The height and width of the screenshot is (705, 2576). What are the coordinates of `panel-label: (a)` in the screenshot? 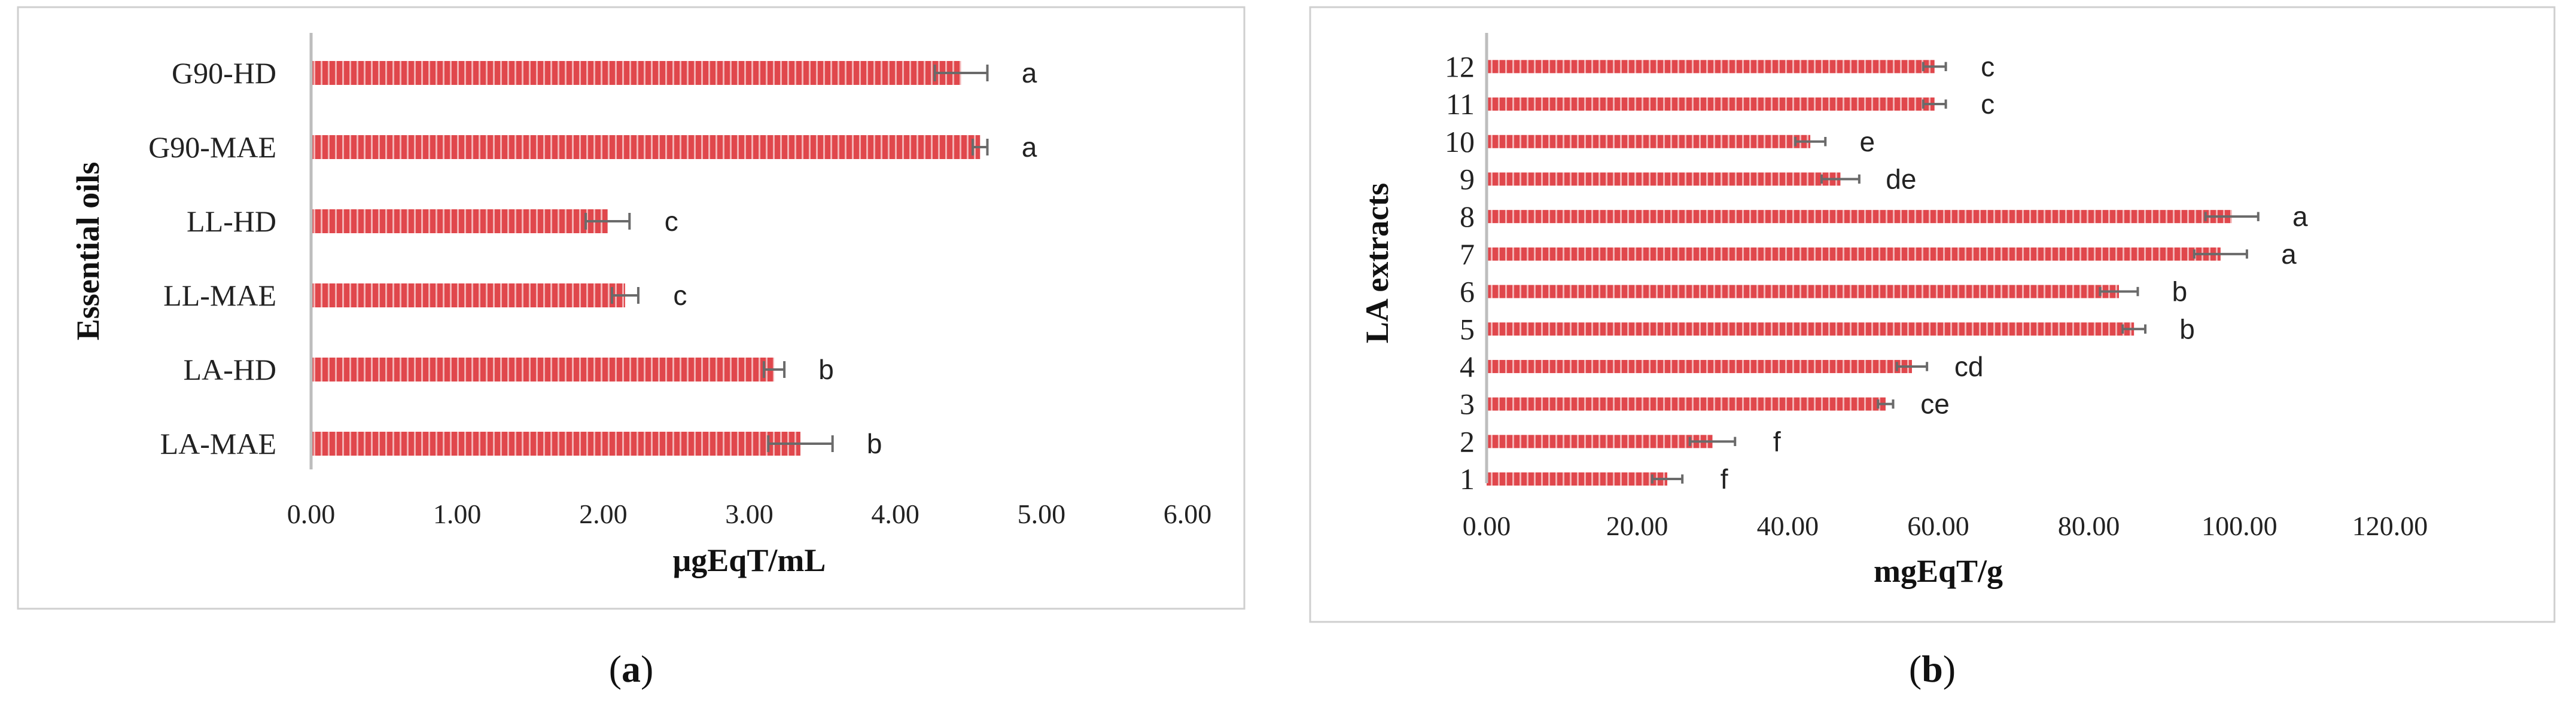 It's located at (631, 669).